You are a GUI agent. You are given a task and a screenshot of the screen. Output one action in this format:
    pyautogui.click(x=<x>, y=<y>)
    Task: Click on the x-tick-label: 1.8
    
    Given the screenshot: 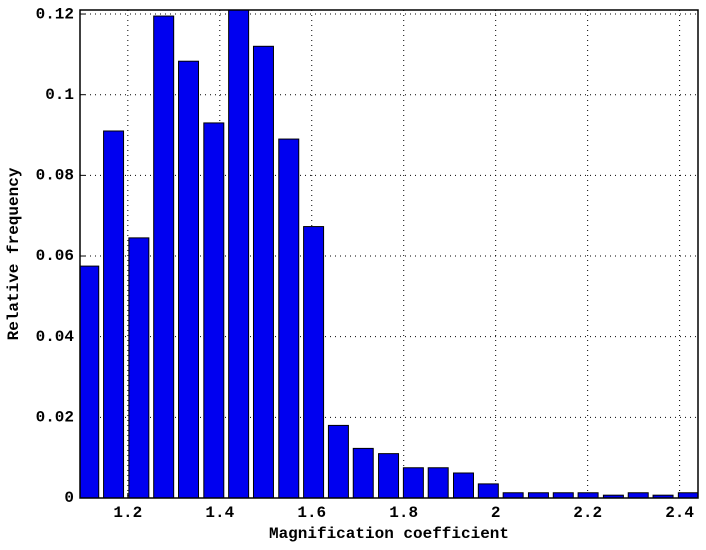 What is the action you would take?
    pyautogui.click(x=403, y=513)
    